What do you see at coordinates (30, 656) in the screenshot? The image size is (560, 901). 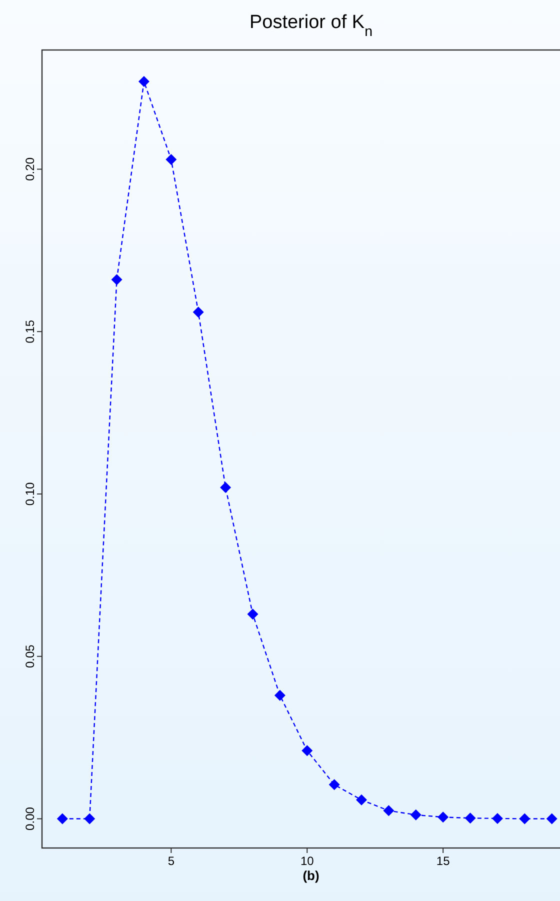 I see `y-tick-label: 0.05` at bounding box center [30, 656].